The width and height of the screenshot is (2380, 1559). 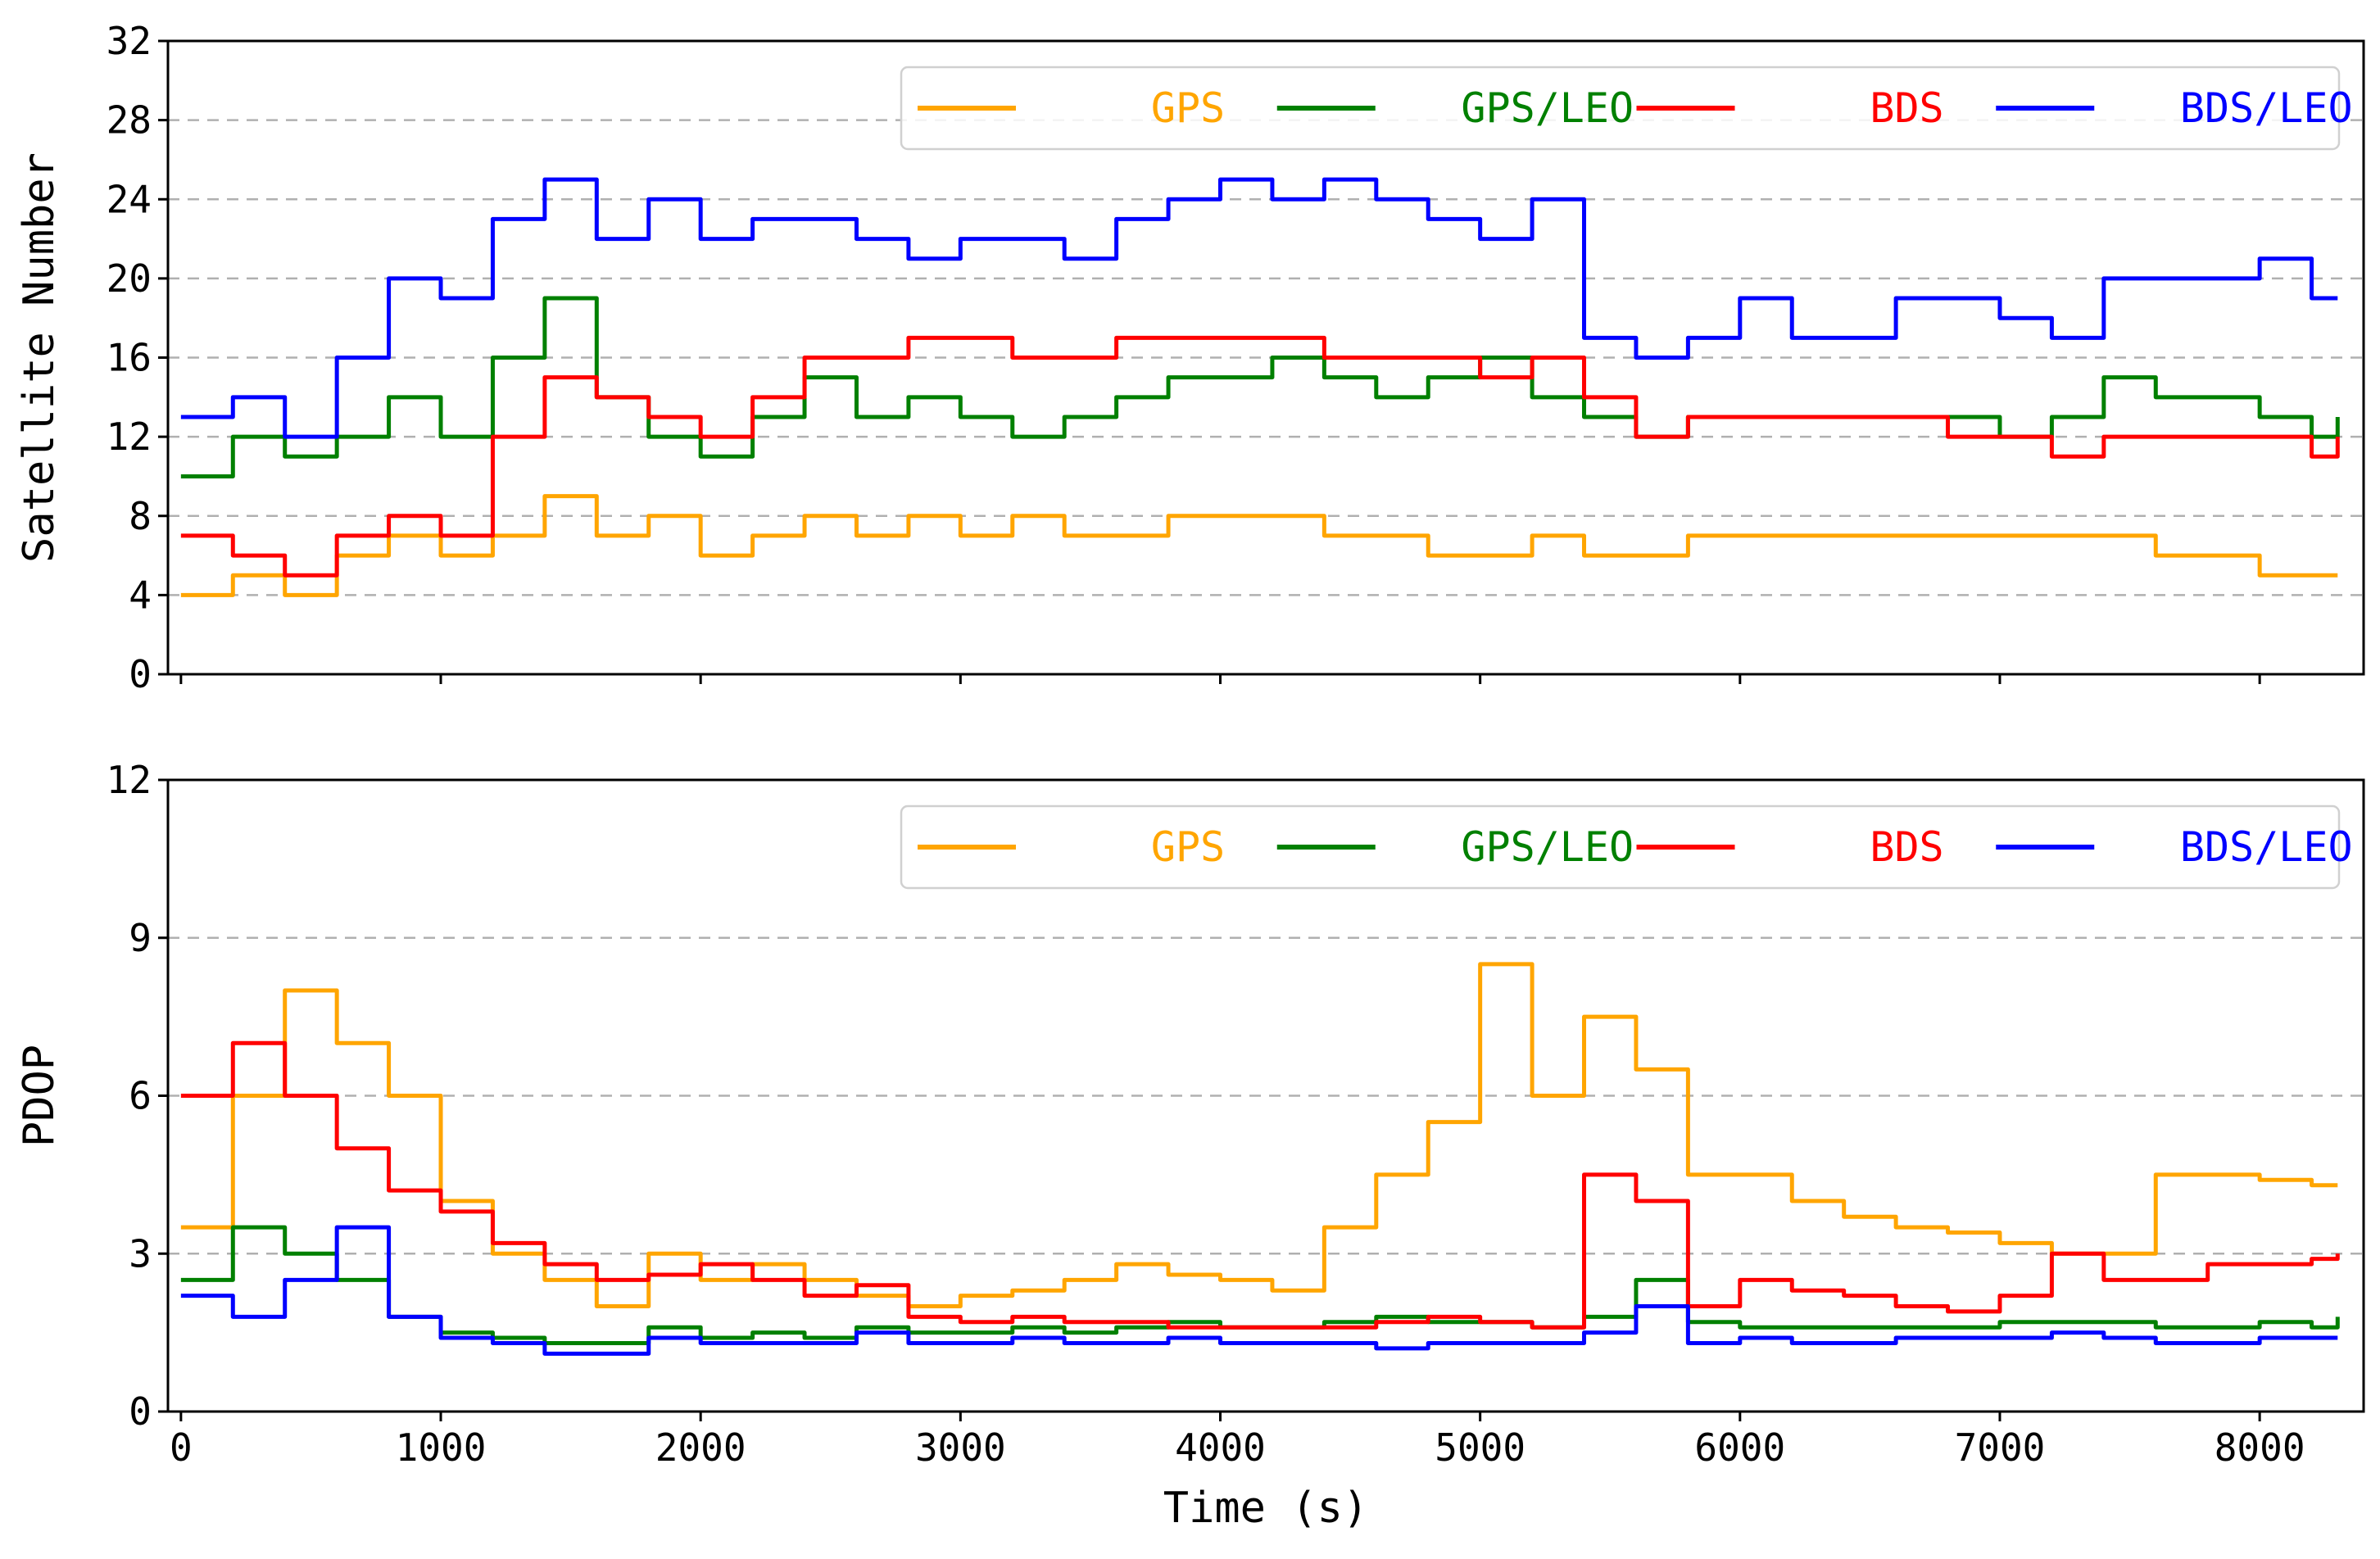 I want to click on x-axis-label: Time (s), so click(x=1266, y=1508).